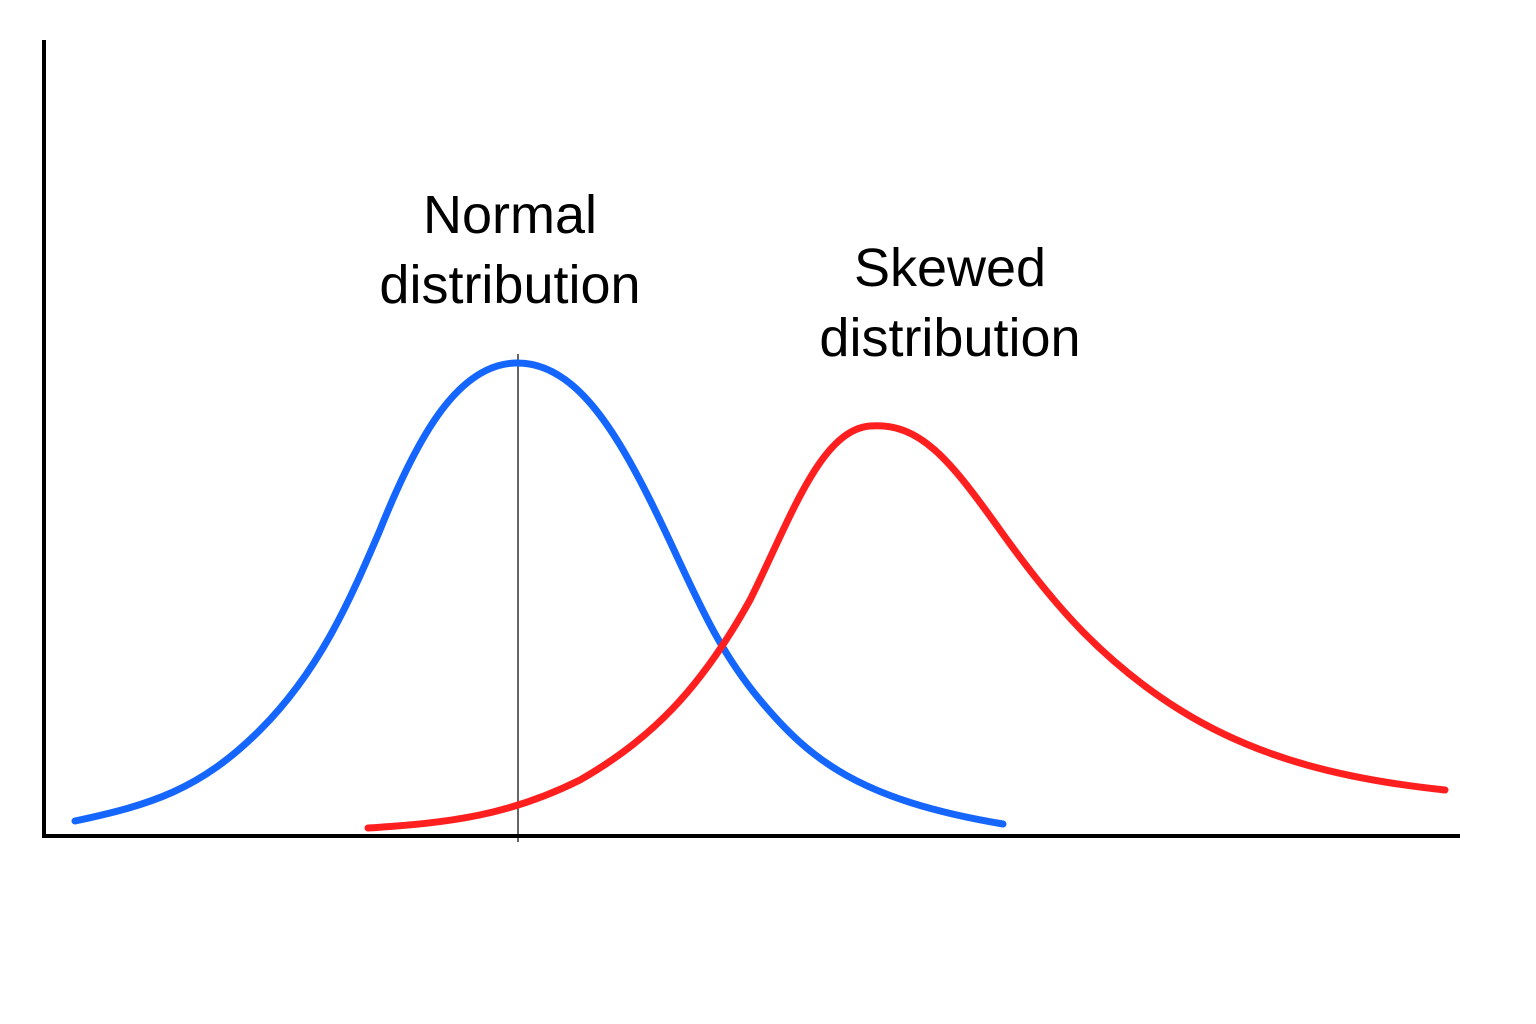 Image resolution: width=1536 pixels, height=1024 pixels. Describe the element at coordinates (950, 268) in the screenshot. I see `skewed-label-line1: Skewed` at that location.